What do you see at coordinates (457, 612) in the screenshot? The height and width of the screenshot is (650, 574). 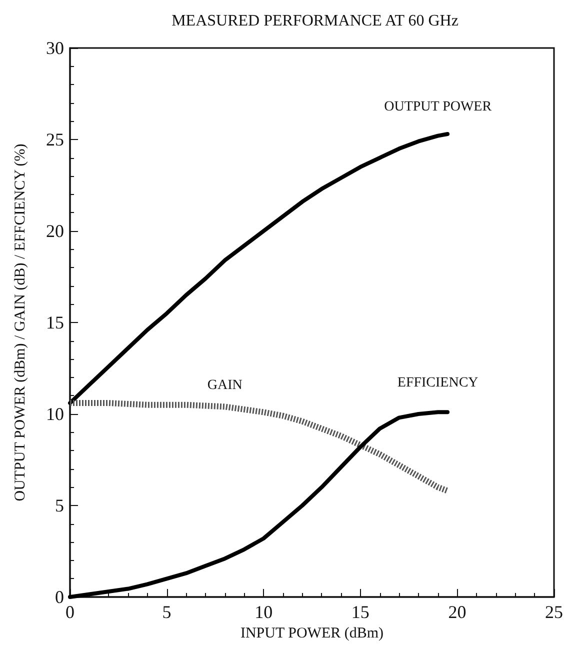 I see `x-tick-label: 20` at bounding box center [457, 612].